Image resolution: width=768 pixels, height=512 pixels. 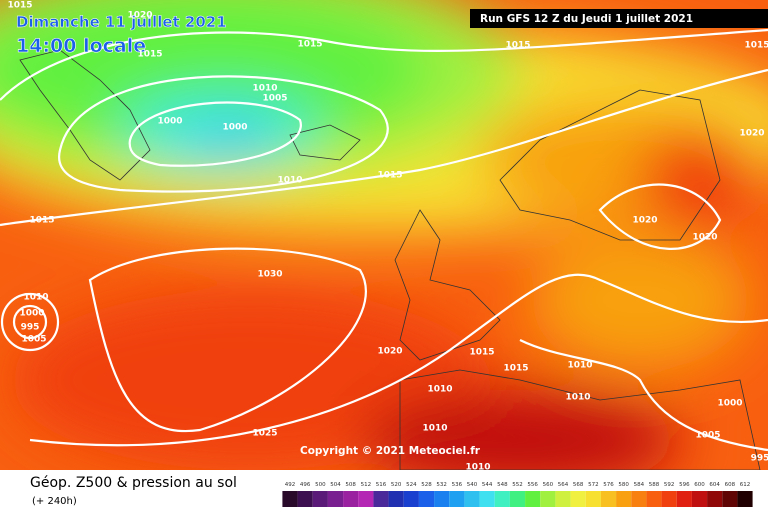 What do you see at coordinates (684, 485) in the screenshot?
I see `scale-label: 596` at bounding box center [684, 485].